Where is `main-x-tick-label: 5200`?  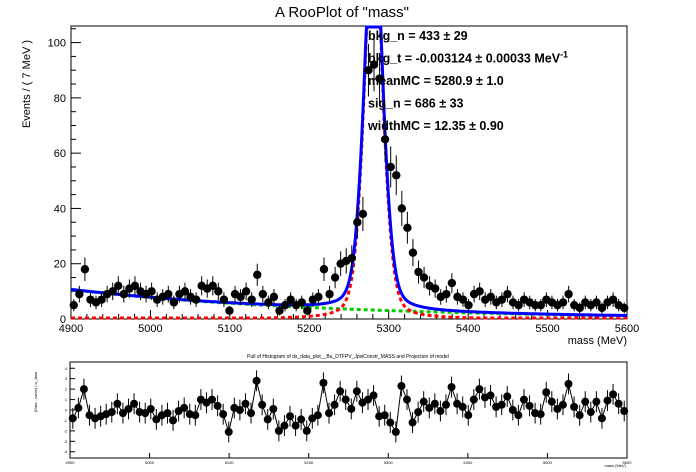
main-x-tick-label: 5200 is located at coordinates (309, 329).